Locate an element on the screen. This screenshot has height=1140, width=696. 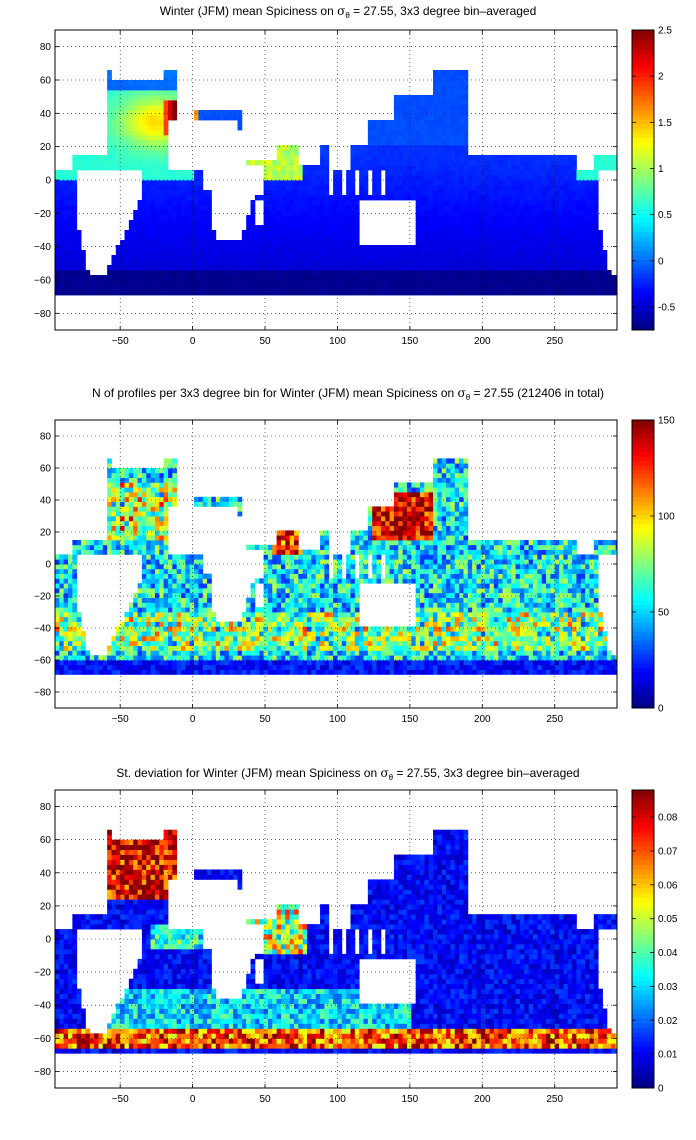
colorbar-swatch is located at coordinates (643, 84).